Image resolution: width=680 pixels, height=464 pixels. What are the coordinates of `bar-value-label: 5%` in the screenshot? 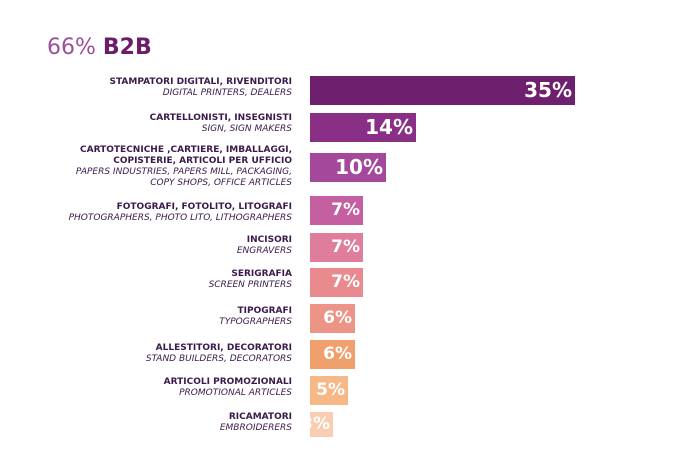 It's located at (330, 390).